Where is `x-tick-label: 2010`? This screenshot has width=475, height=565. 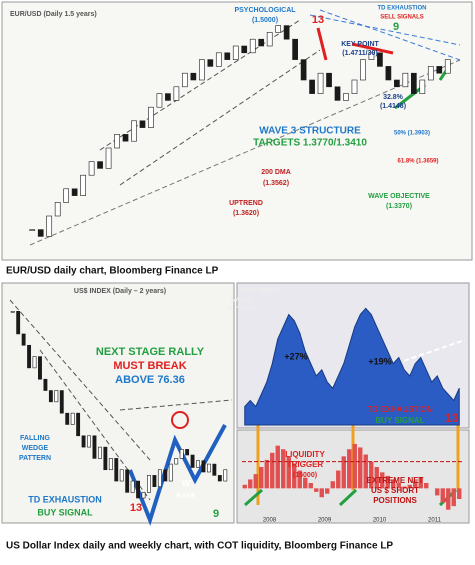
x-tick-label: 2010 is located at coordinates (380, 521).